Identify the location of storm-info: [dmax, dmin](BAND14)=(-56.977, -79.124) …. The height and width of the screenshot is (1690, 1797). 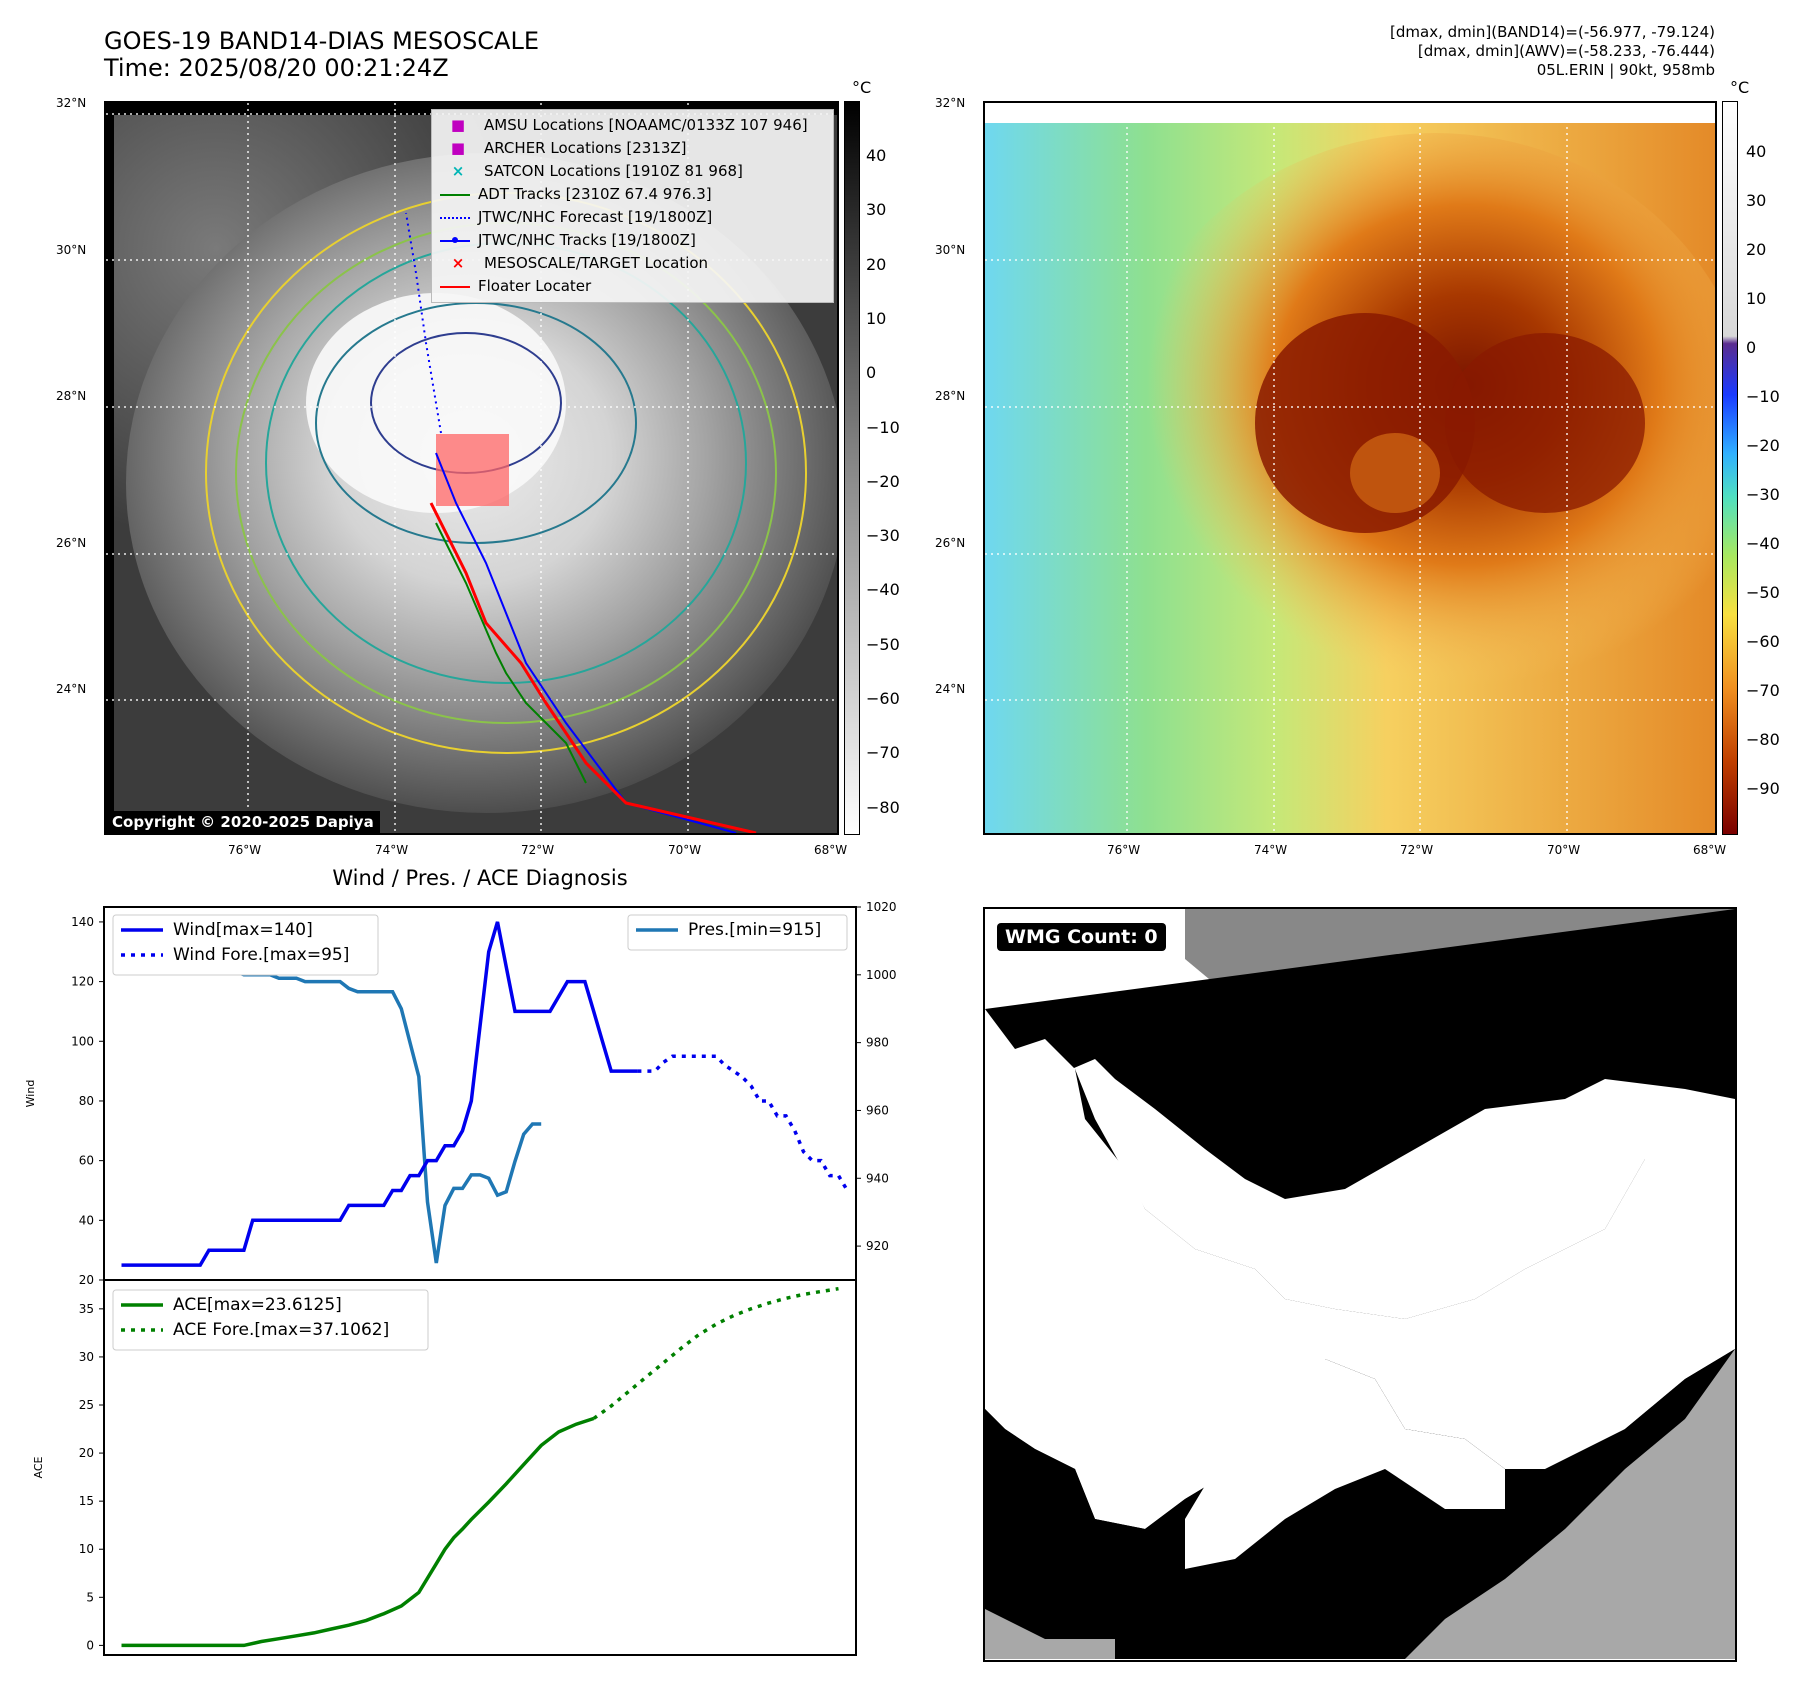
(1552, 51).